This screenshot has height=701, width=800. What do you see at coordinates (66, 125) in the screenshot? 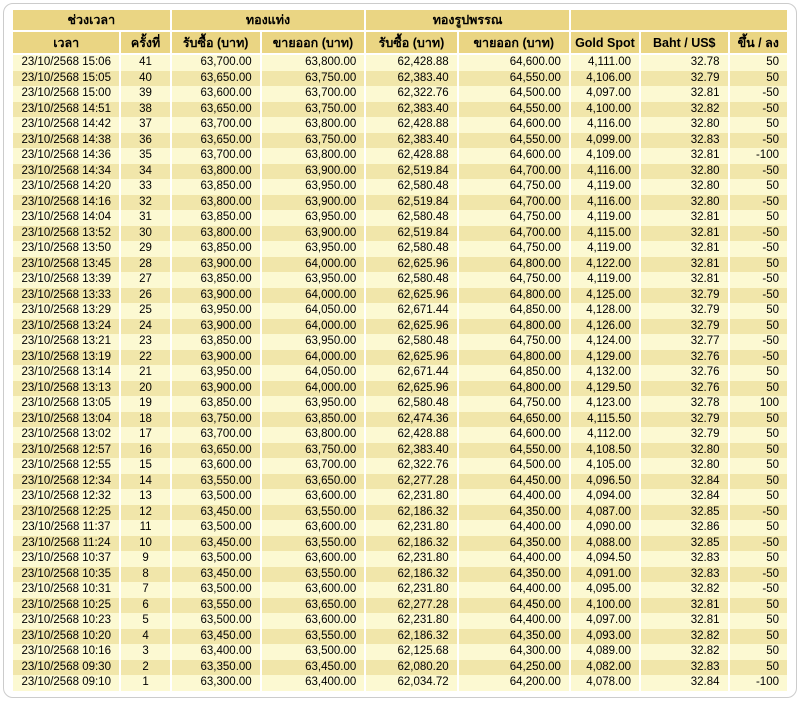
I see `cell-time: 23/10/2568 14:42` at bounding box center [66, 125].